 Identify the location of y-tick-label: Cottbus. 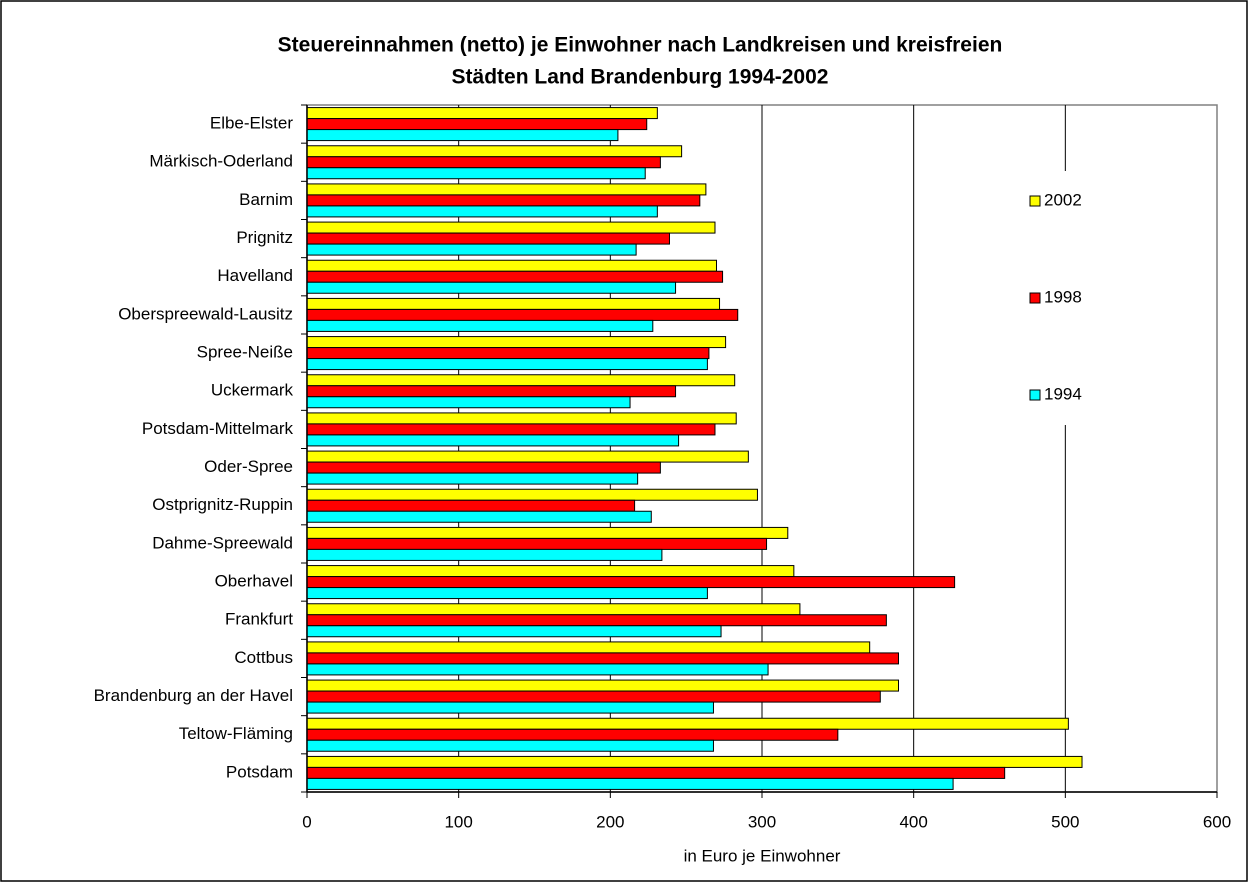
(263, 657).